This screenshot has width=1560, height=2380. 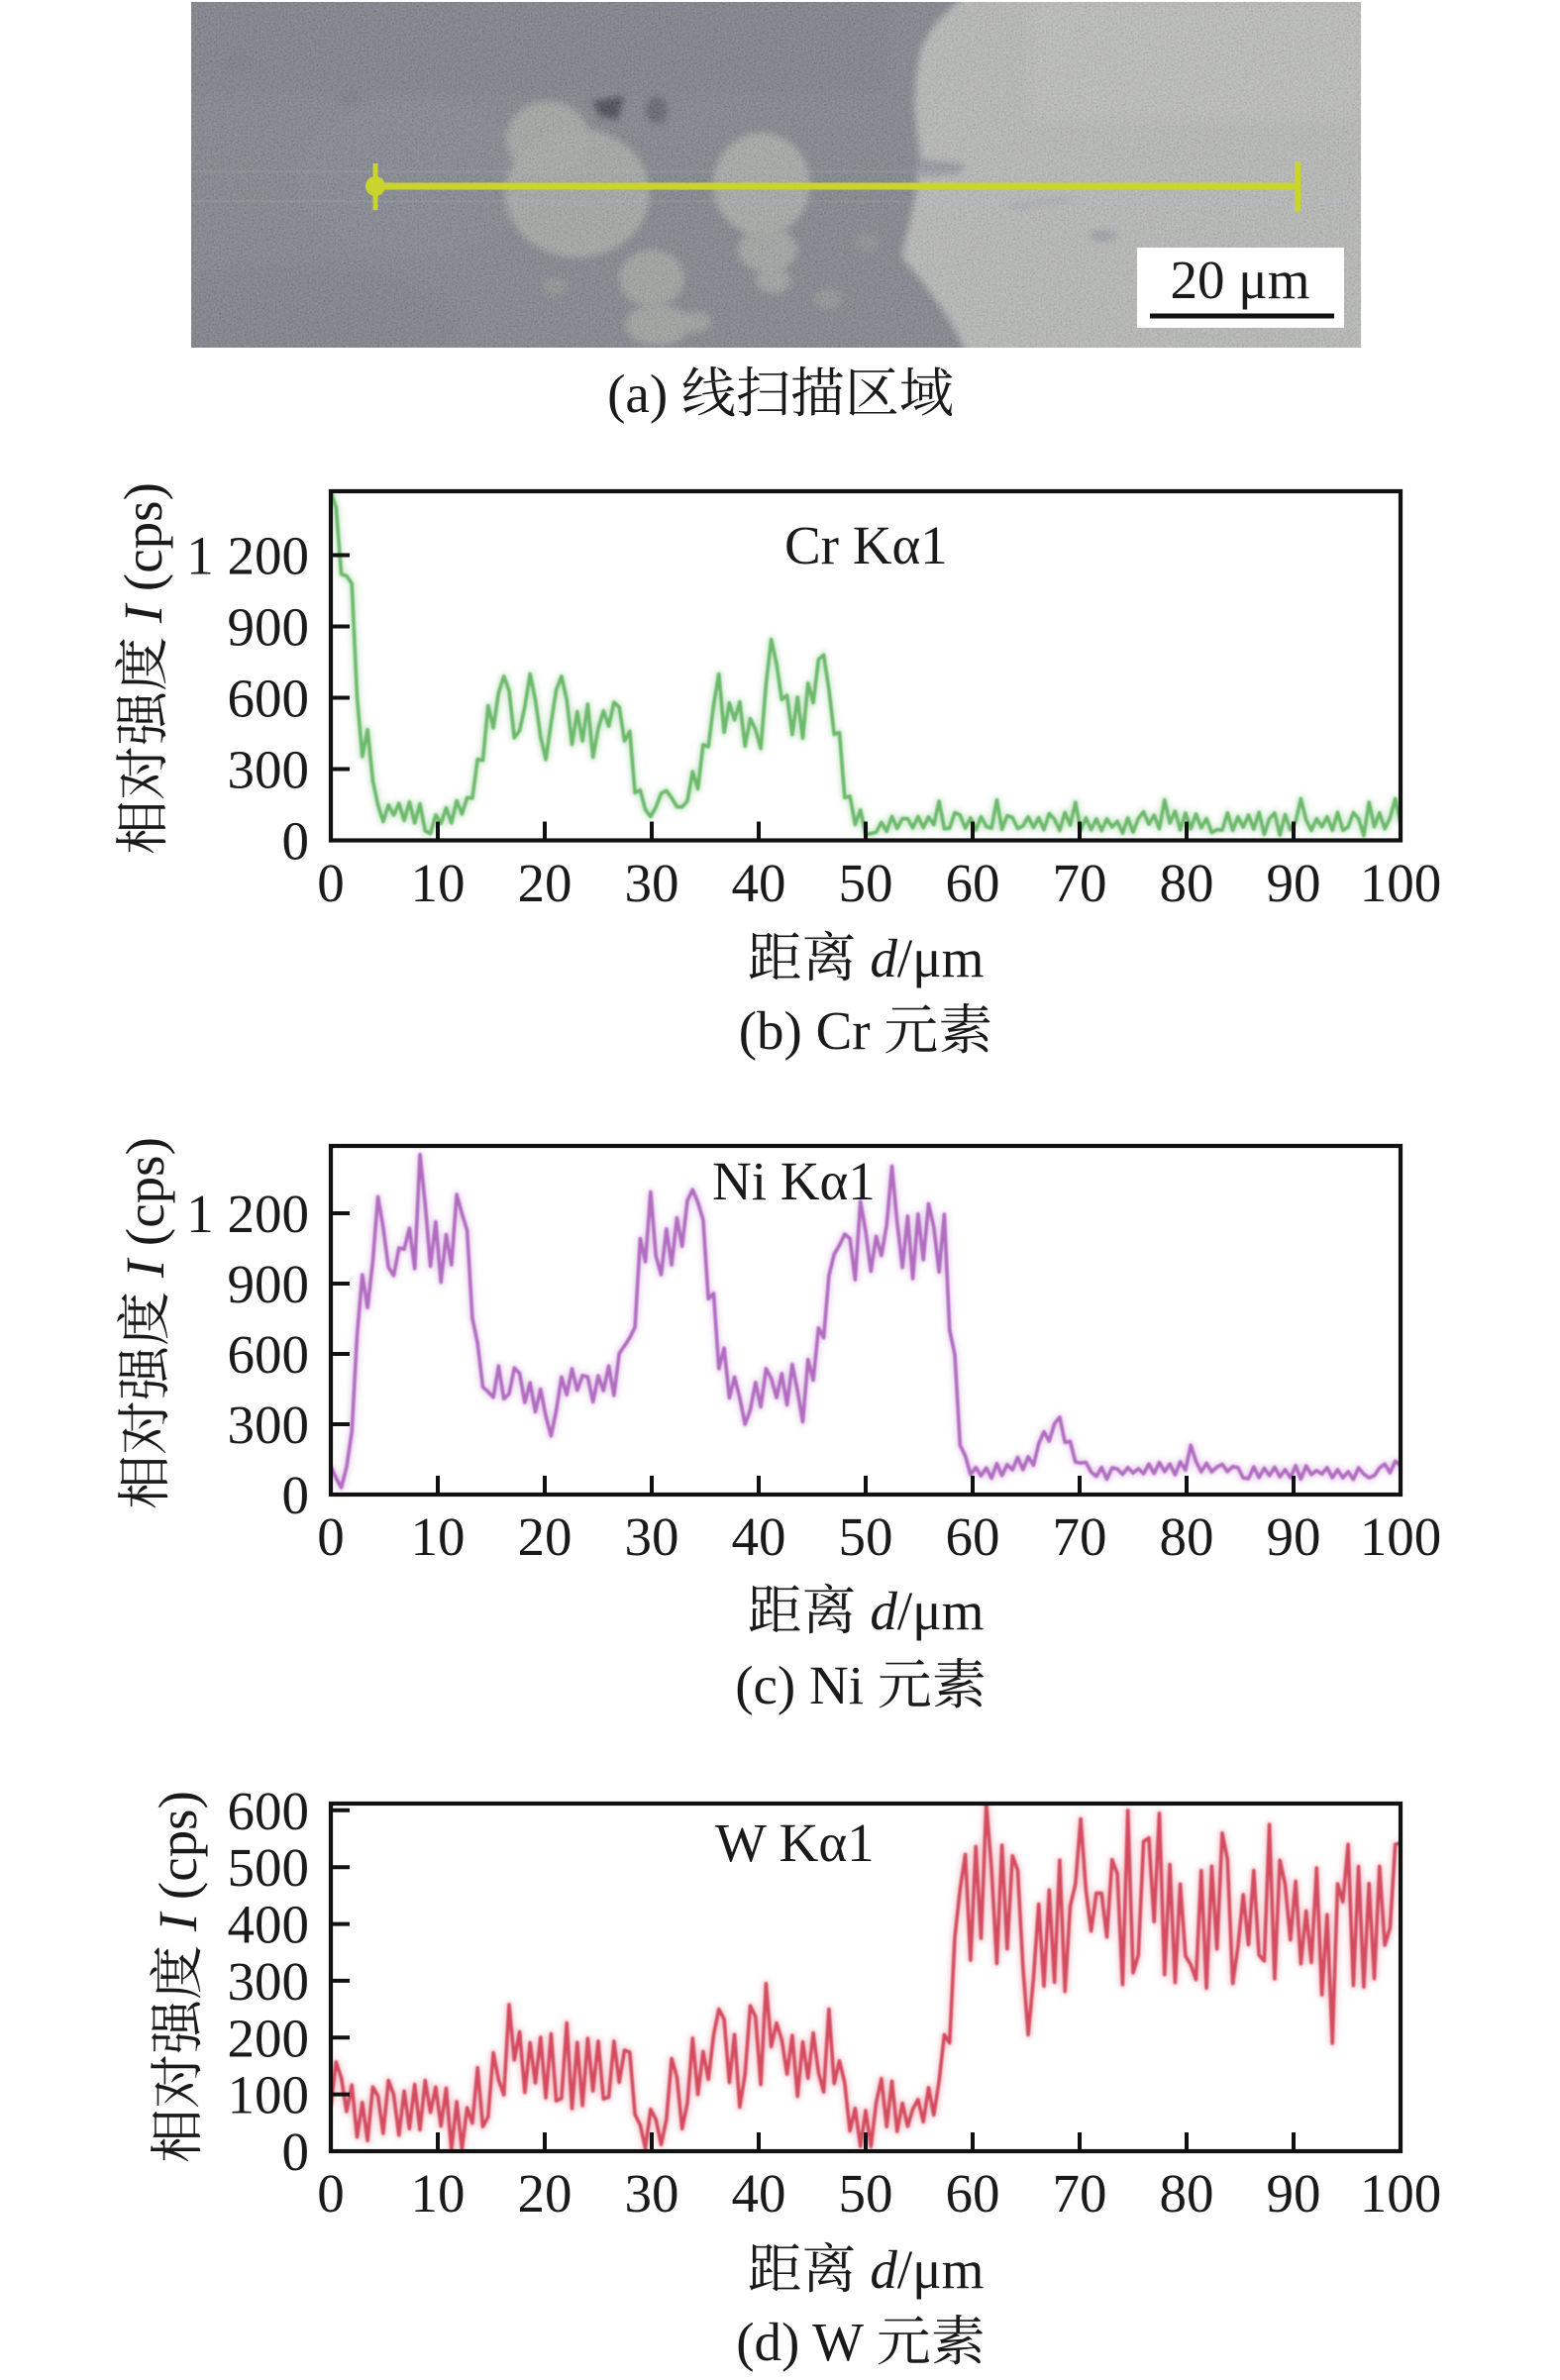 I want to click on svg-text: 400, so click(x=269, y=1925).